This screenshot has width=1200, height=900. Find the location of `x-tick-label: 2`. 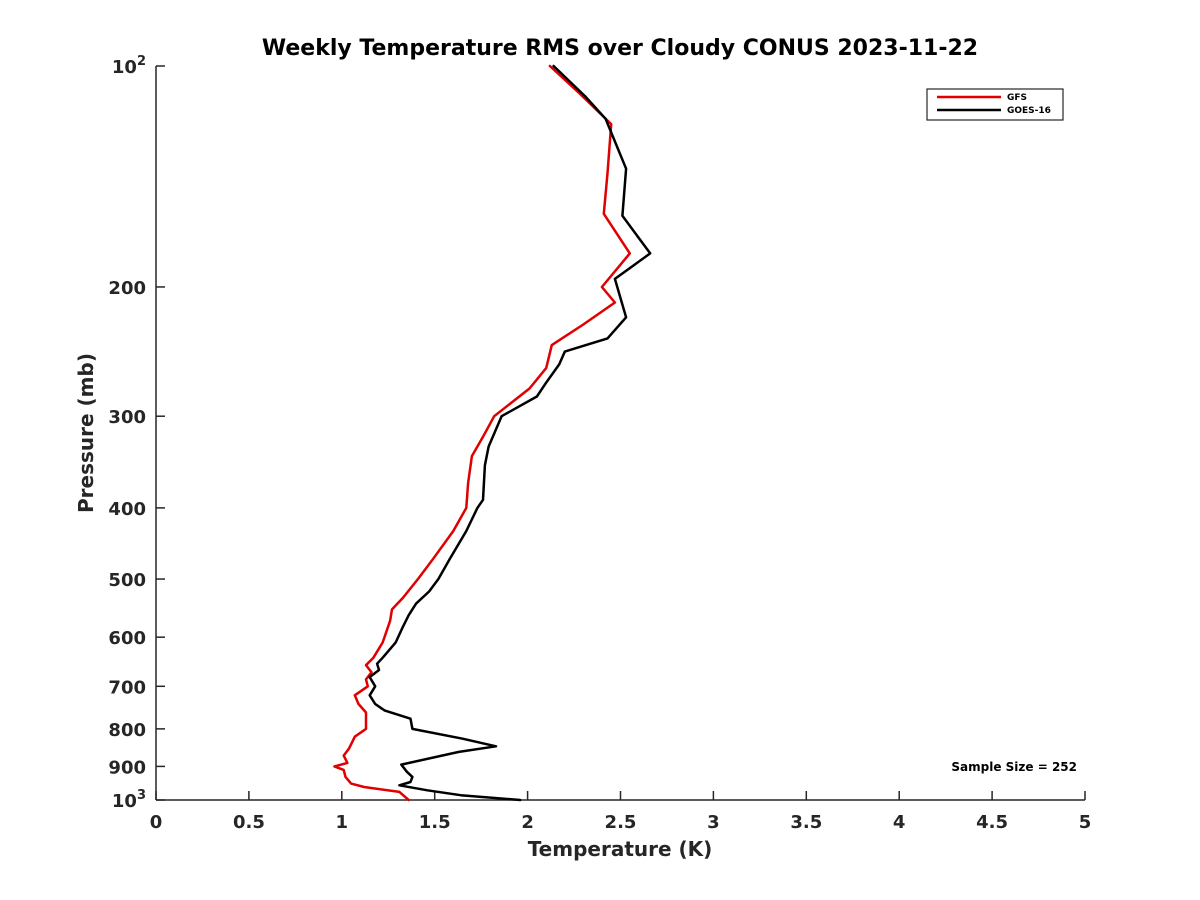

x-tick-label: 2 is located at coordinates (527, 822).